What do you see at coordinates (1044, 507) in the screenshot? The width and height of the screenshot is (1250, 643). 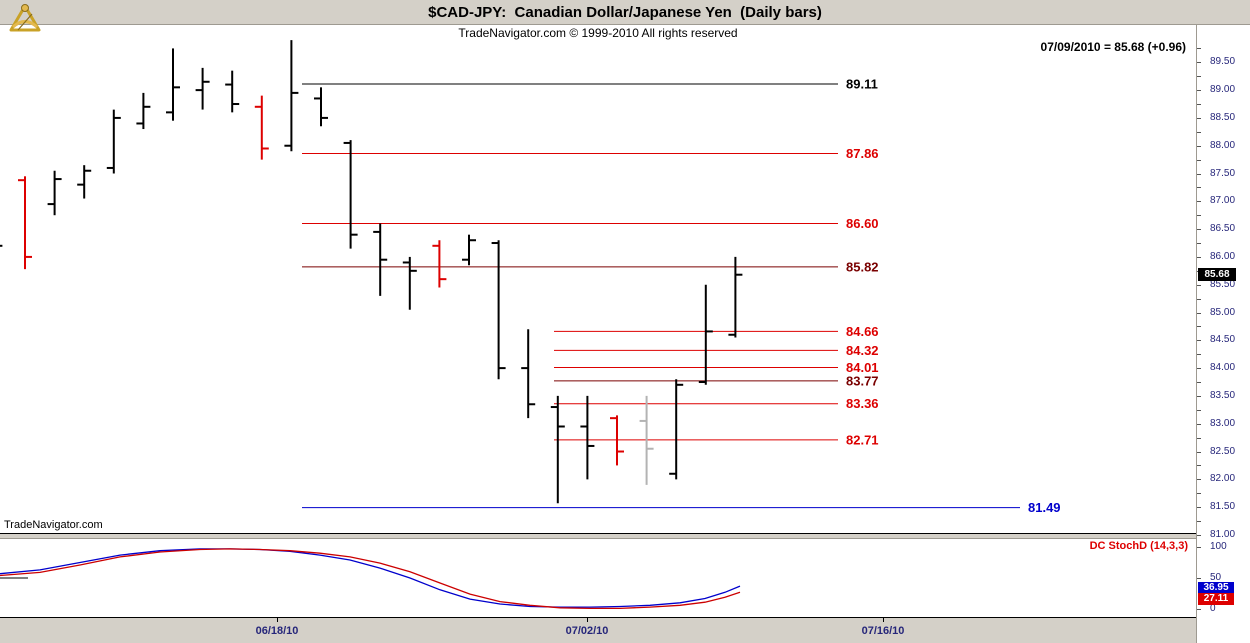 I see `level-label-81.49: 81.49` at bounding box center [1044, 507].